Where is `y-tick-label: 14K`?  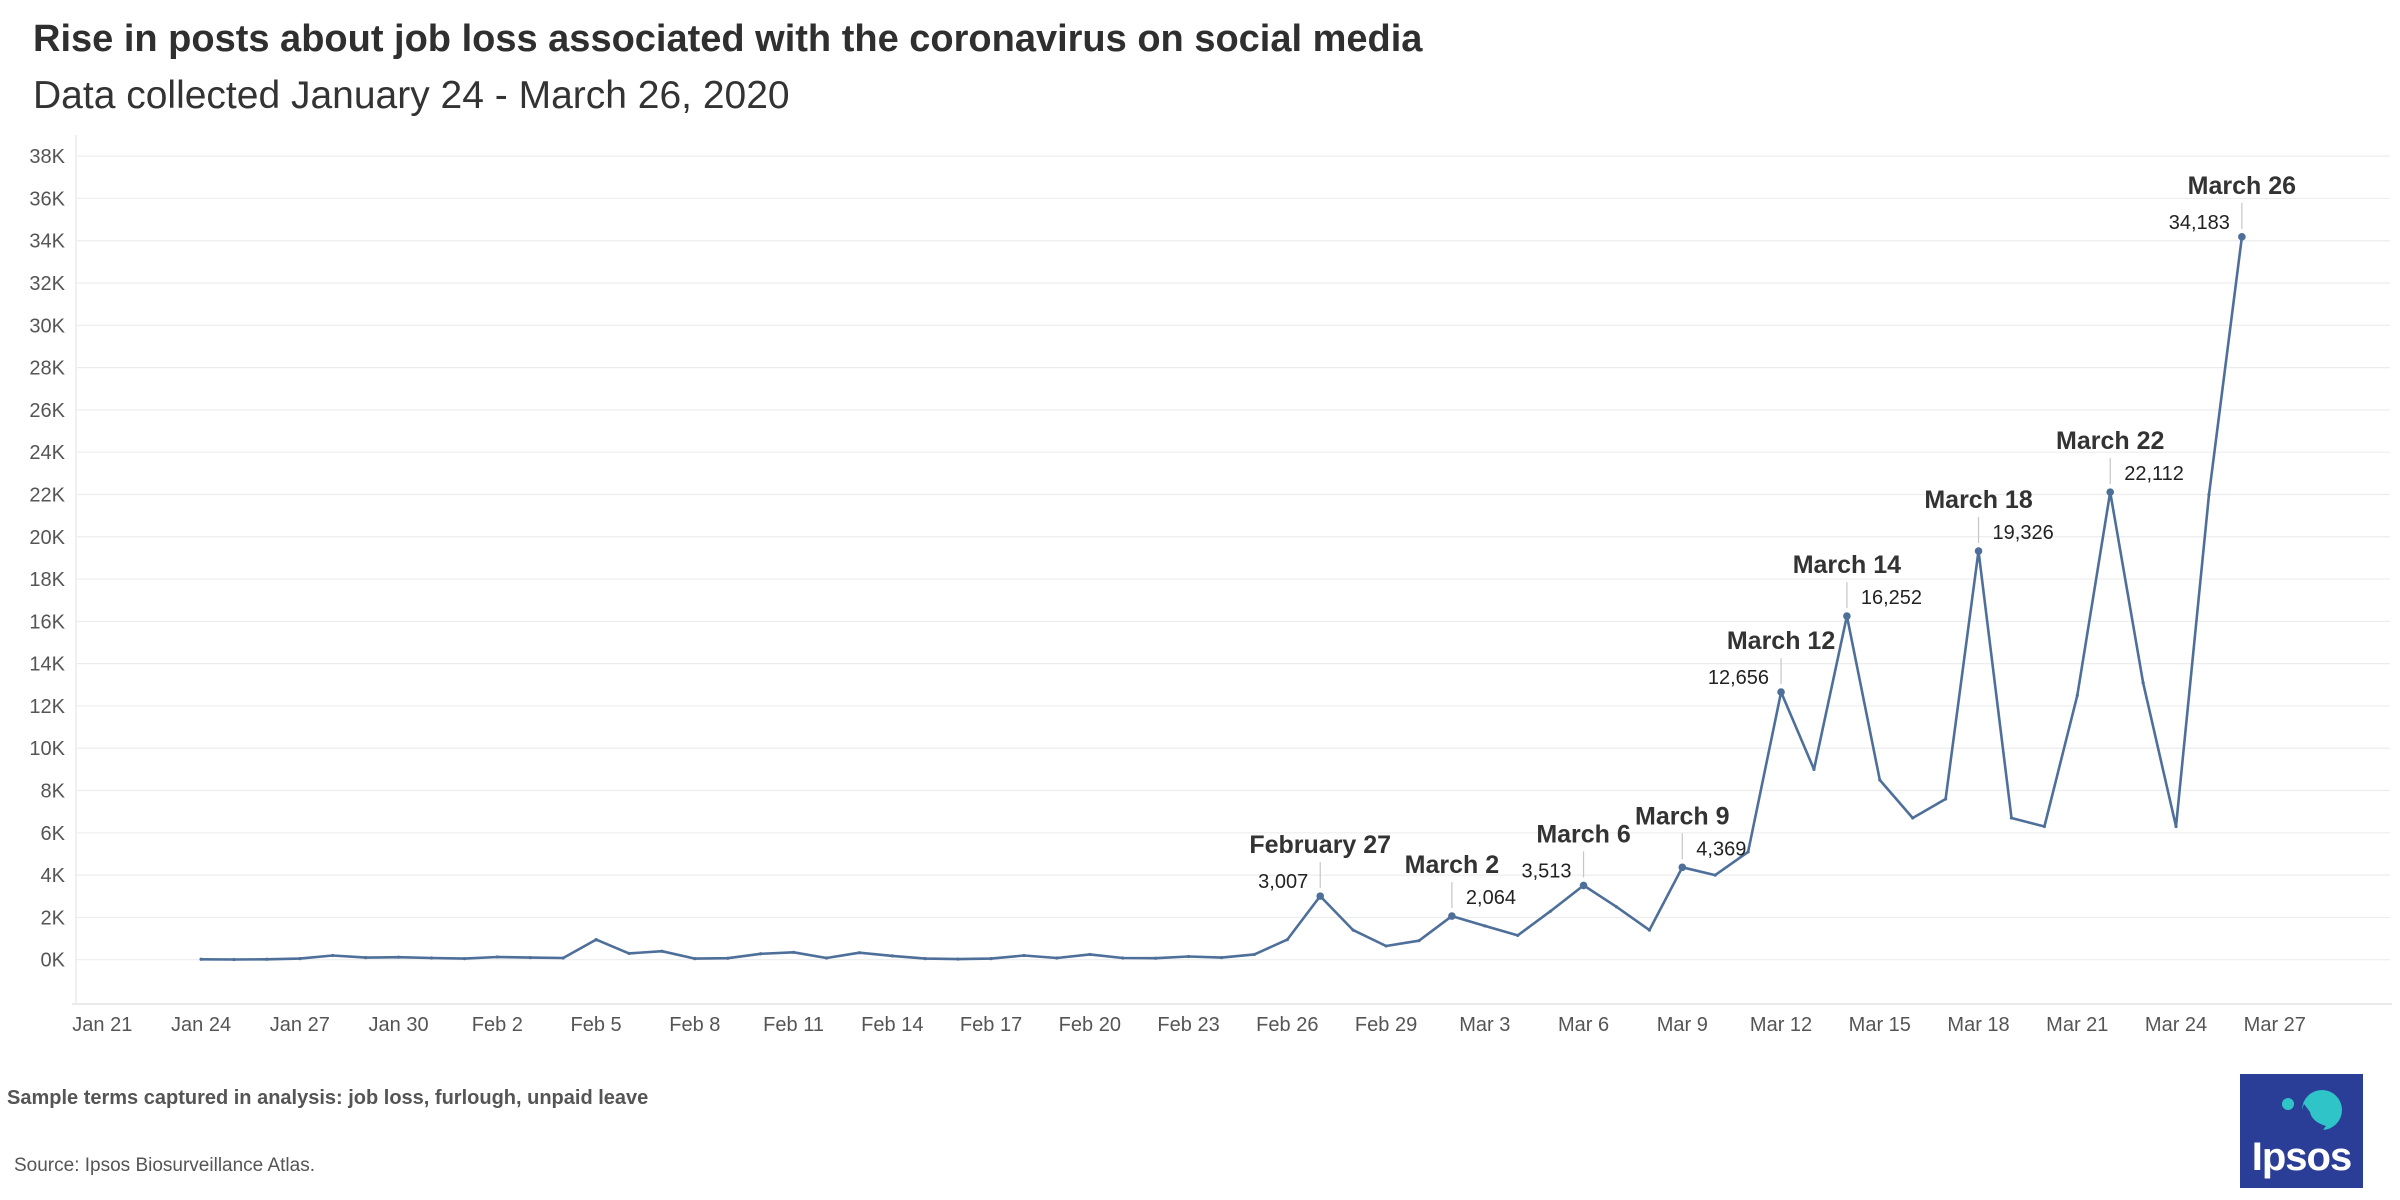 y-tick-label: 14K is located at coordinates (47, 665).